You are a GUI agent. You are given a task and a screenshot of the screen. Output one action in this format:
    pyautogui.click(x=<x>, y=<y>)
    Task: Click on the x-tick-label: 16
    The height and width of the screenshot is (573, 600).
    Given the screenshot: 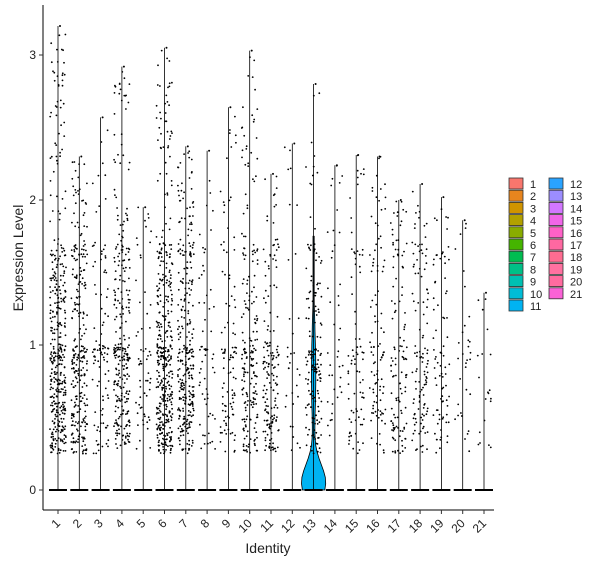 What is the action you would take?
    pyautogui.click(x=373, y=526)
    